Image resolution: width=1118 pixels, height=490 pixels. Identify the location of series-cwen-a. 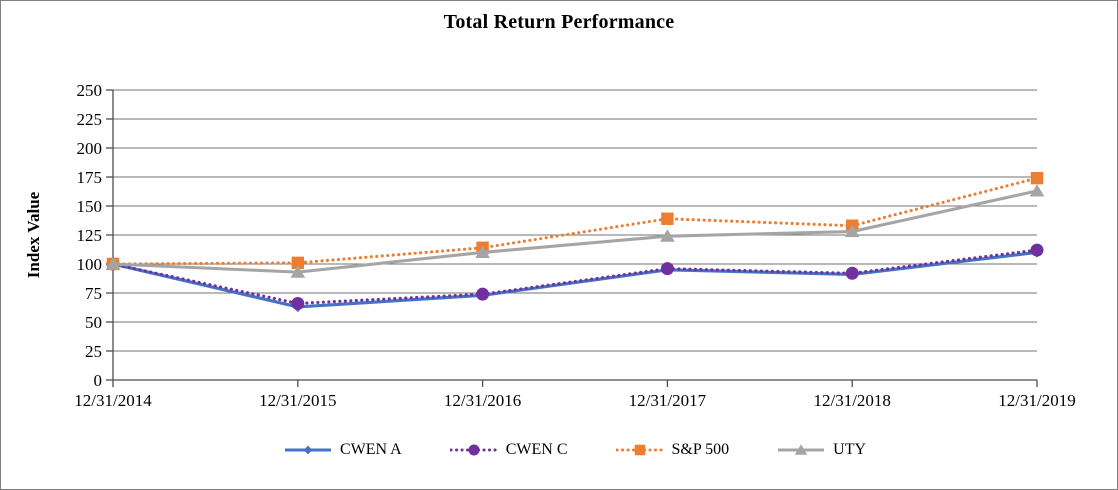
(575, 280).